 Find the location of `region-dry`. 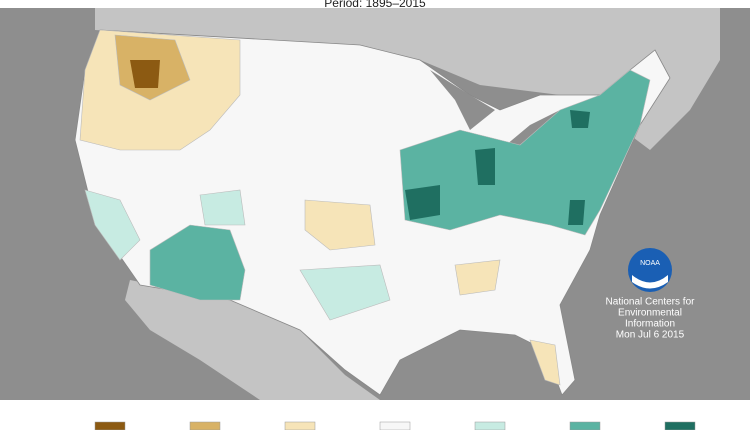

region-dry is located at coordinates (432, 292).